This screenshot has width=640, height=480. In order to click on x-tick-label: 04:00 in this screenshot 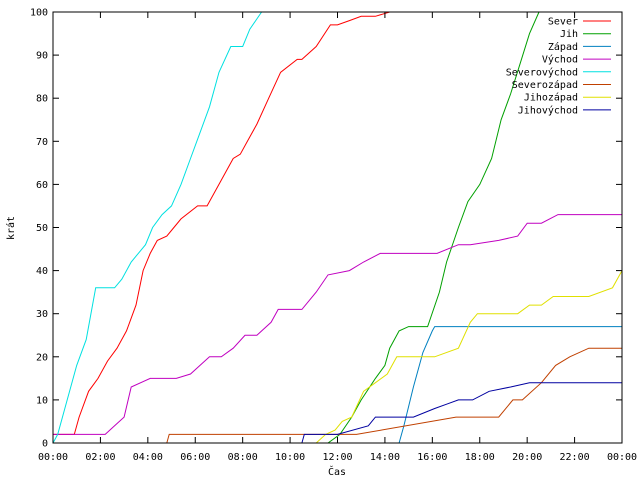, I will do `click(148, 457)`.